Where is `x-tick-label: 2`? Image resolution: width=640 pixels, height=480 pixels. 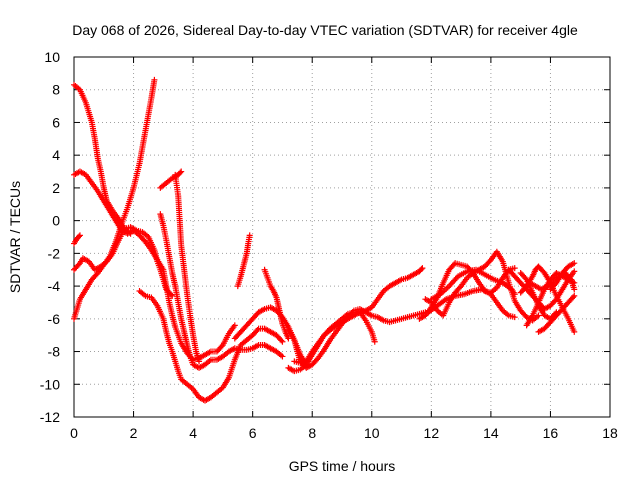 x-tick-label: 2 is located at coordinates (134, 433).